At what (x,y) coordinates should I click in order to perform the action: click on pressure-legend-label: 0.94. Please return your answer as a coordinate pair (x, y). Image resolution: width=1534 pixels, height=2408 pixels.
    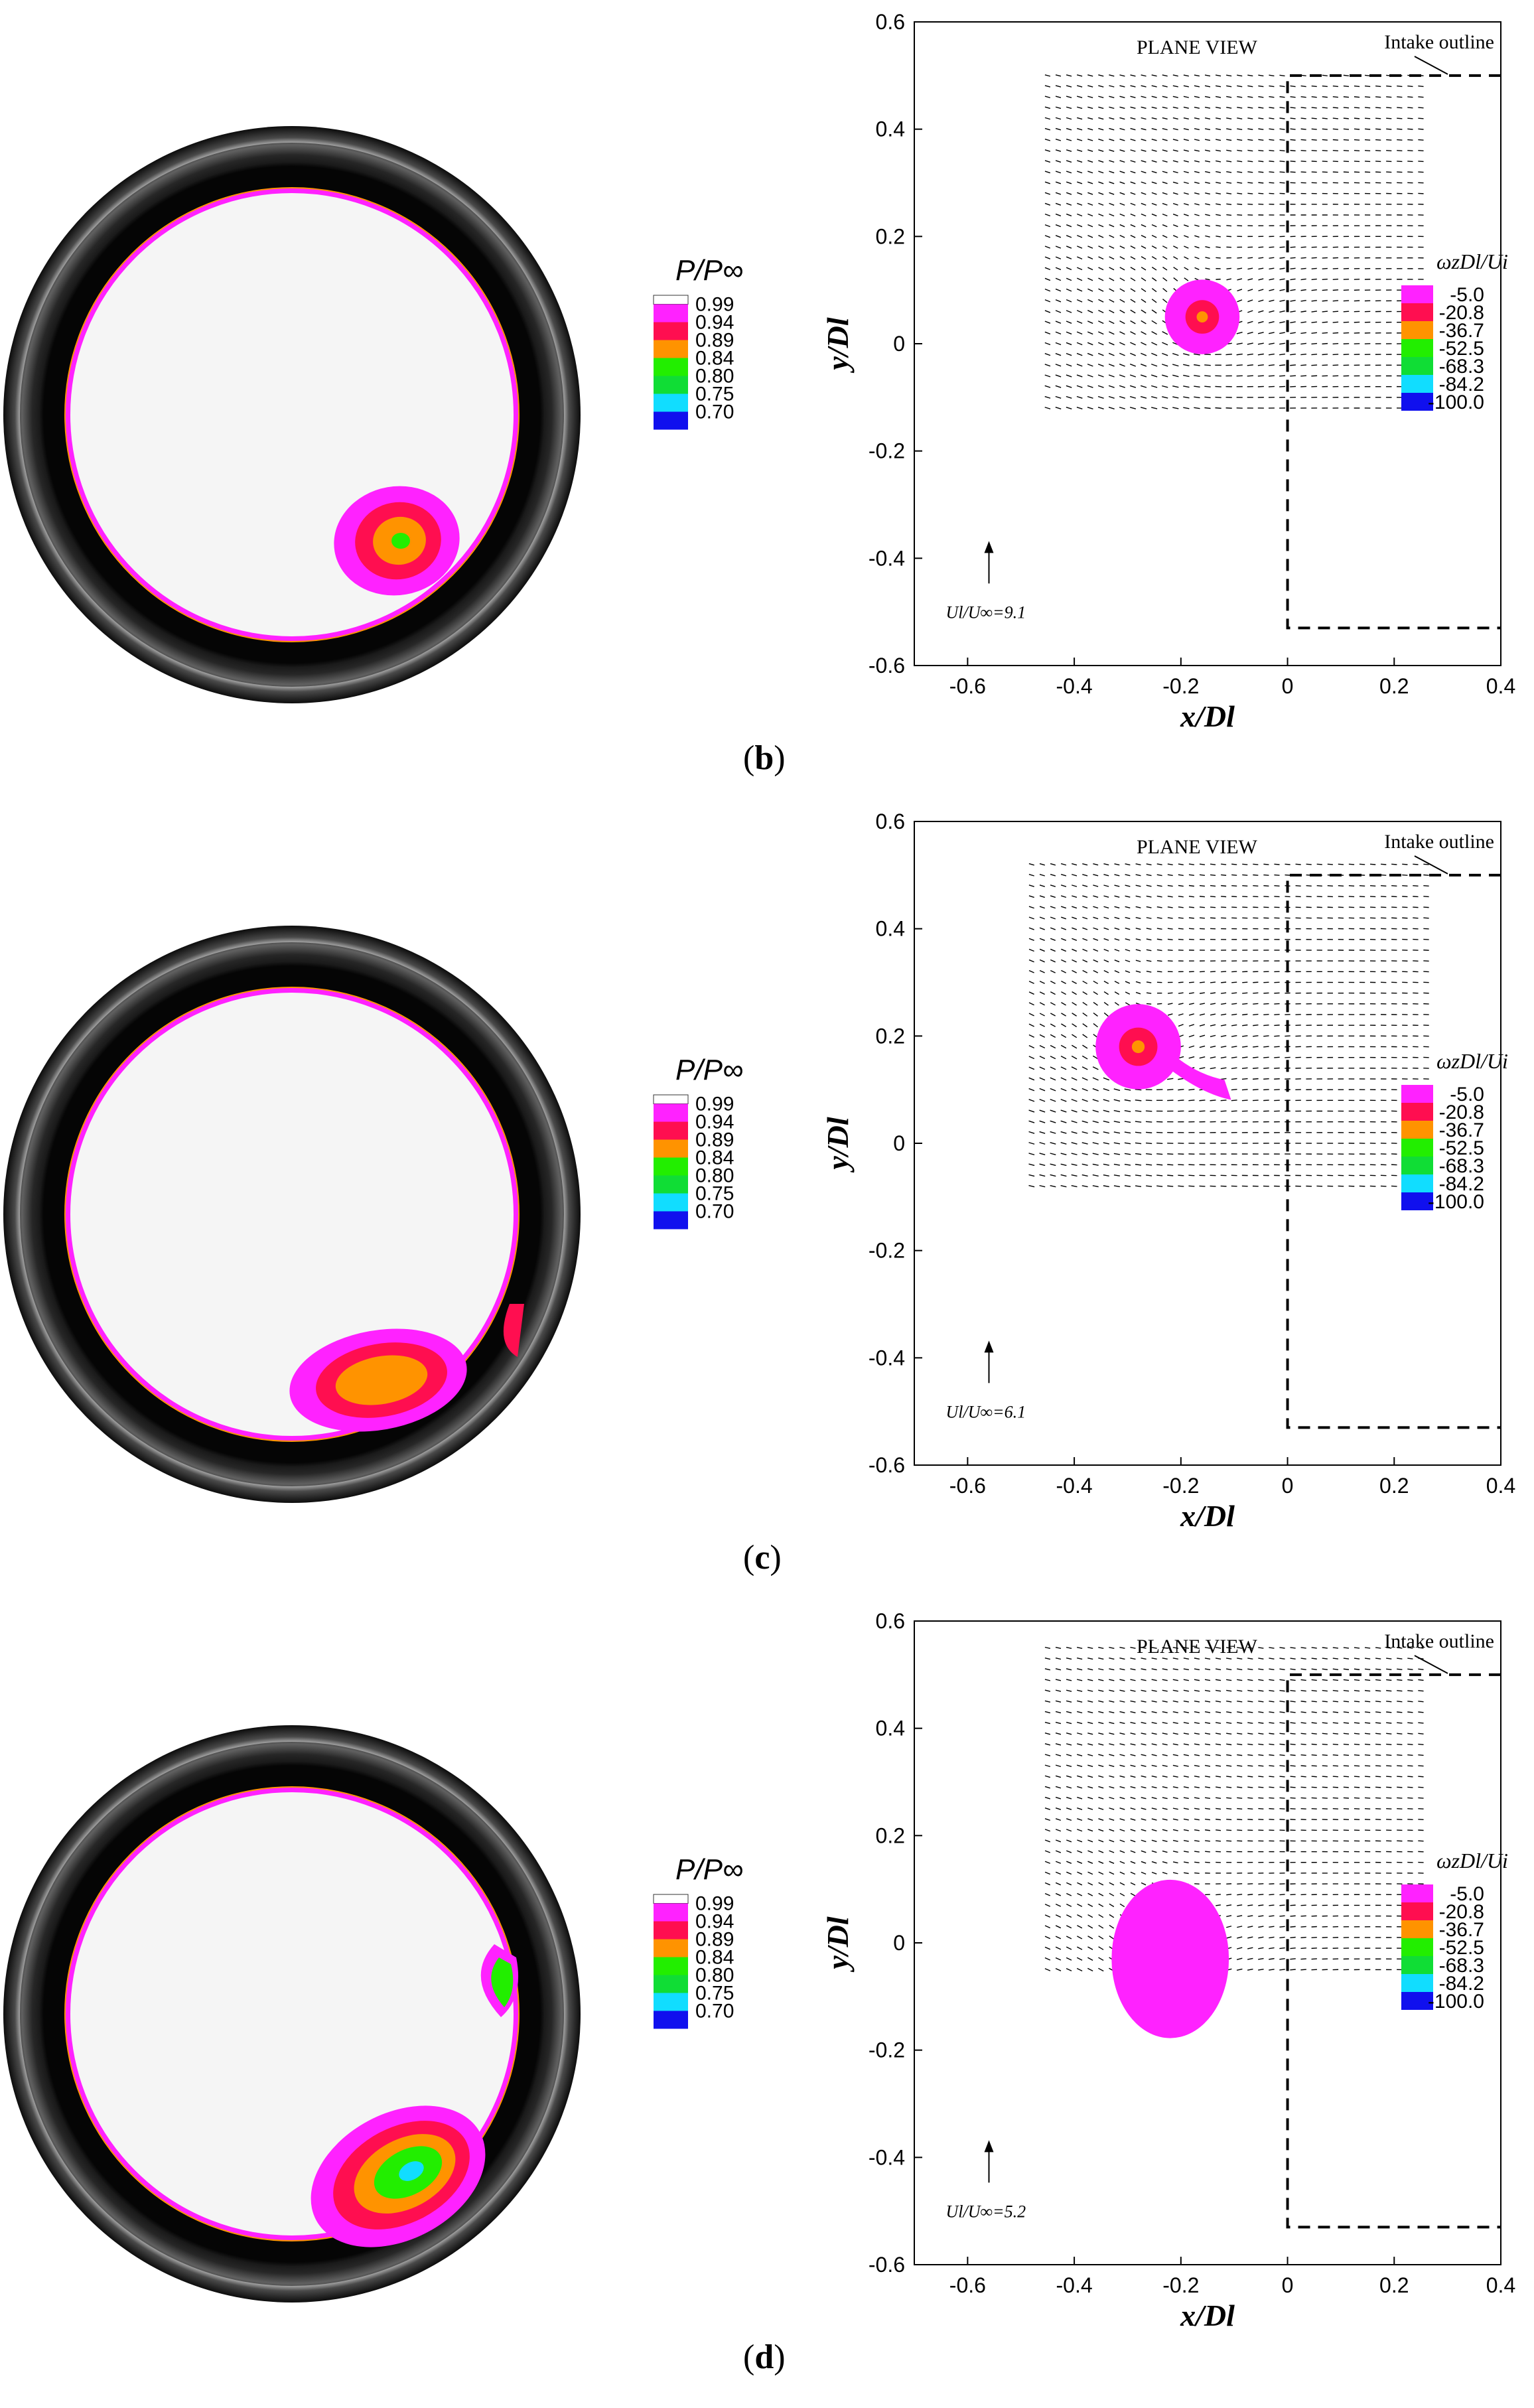
    Looking at the image, I should click on (714, 1122).